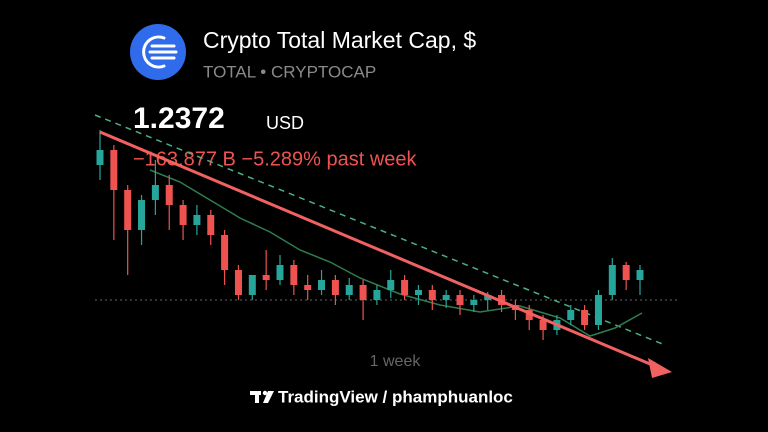 The width and height of the screenshot is (768, 432). Describe the element at coordinates (395, 396) in the screenshot. I see `footer: TradingView / phamphuanloc` at that location.